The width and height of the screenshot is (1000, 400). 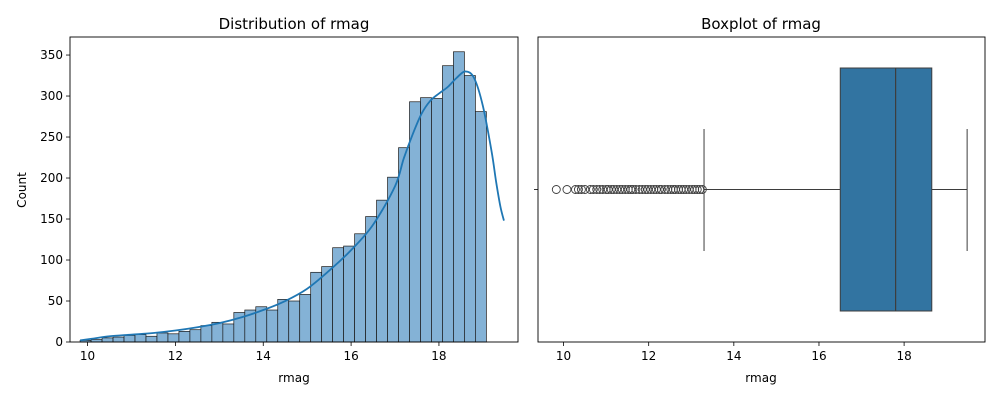 I want to click on y-tick-label: 100, so click(x=51, y=260).